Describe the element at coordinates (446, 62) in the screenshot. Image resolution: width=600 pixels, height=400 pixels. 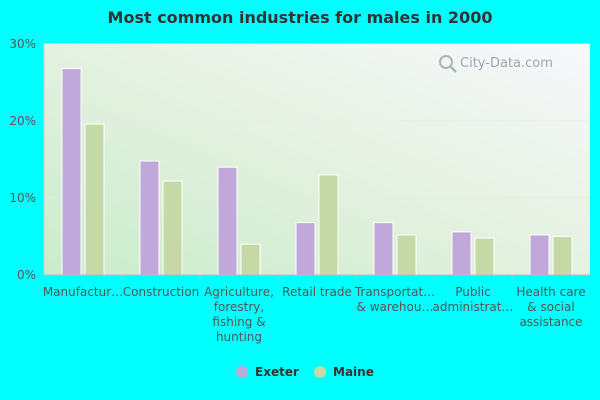
I see `watermark-magnifier-icon` at that location.